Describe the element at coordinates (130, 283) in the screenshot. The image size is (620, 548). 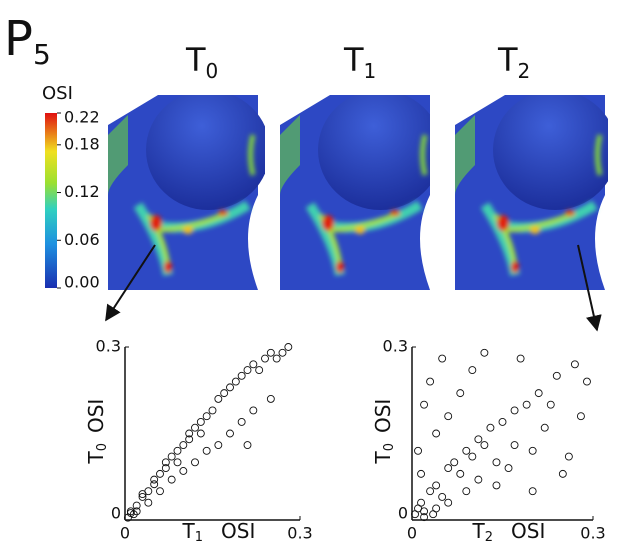
I see `arrow` at that location.